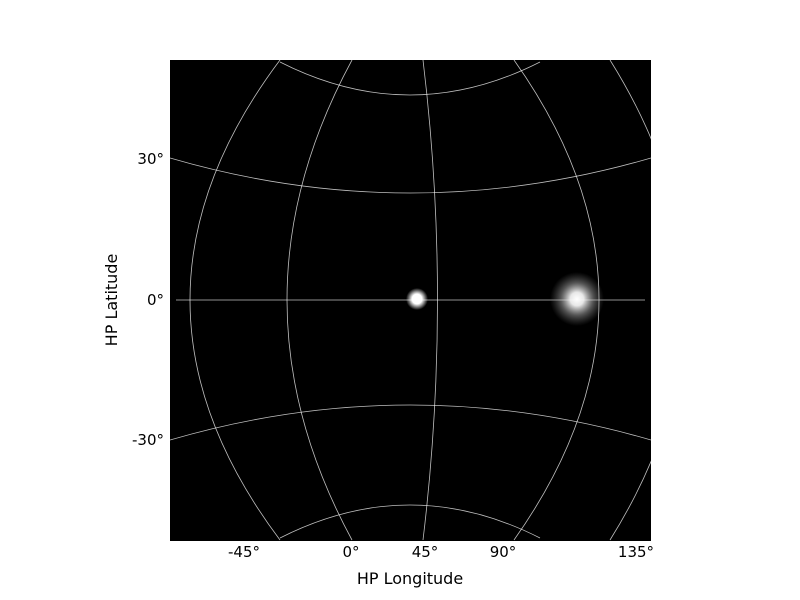  What do you see at coordinates (235, 300) in the screenshot?
I see `grid-meridian-far-left` at bounding box center [235, 300].